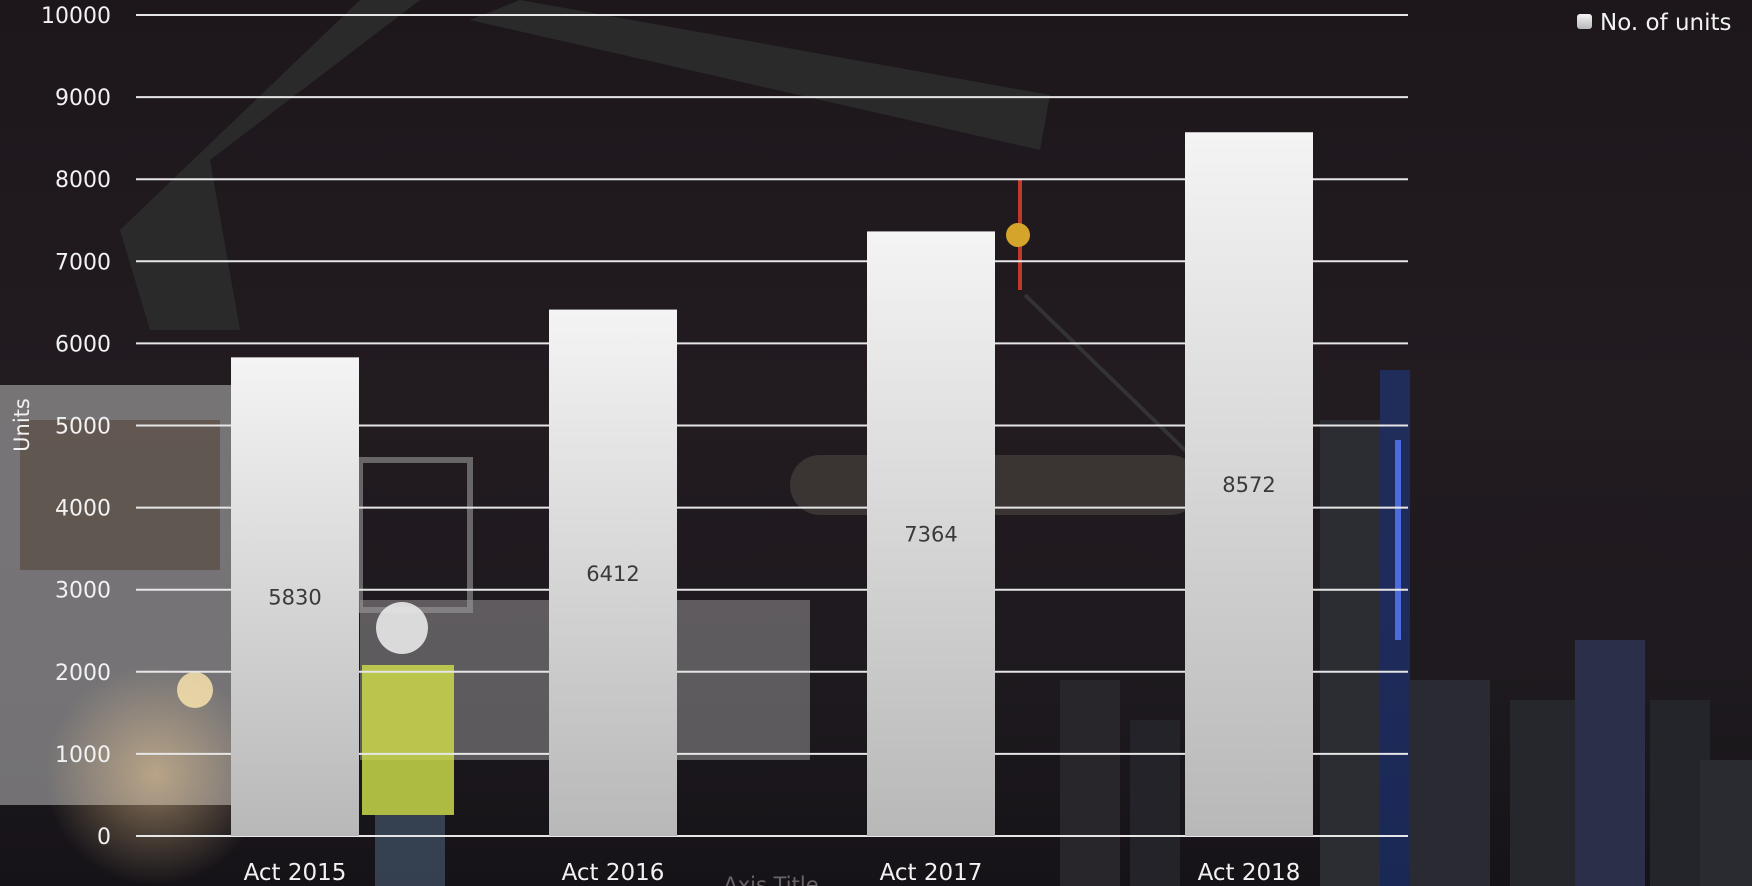 This screenshot has height=886, width=1752. What do you see at coordinates (83, 180) in the screenshot?
I see `y-tick-label: 8000` at bounding box center [83, 180].